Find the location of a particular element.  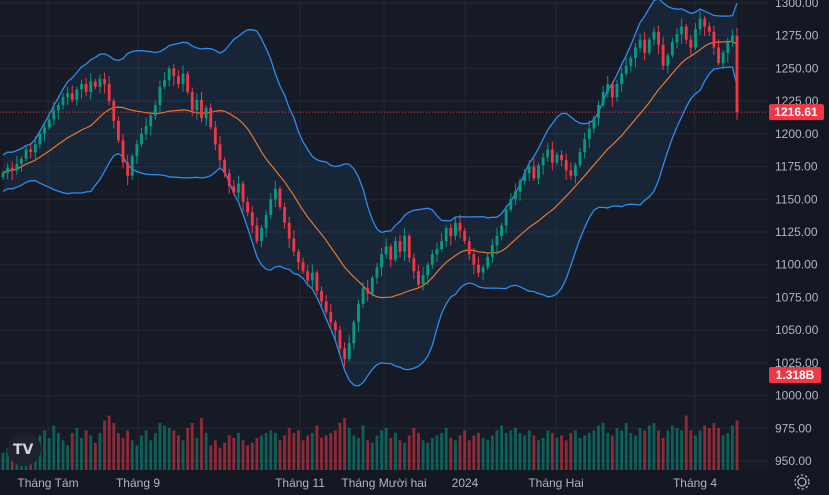

time-tick-label: Tháng Hai is located at coordinates (555, 483).